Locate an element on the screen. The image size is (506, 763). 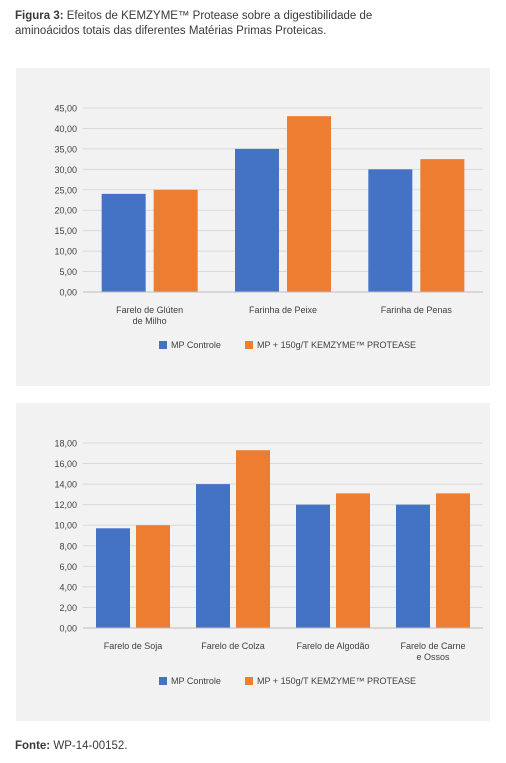
x-category-label: Farinha de Peixe is located at coordinates (283, 310).